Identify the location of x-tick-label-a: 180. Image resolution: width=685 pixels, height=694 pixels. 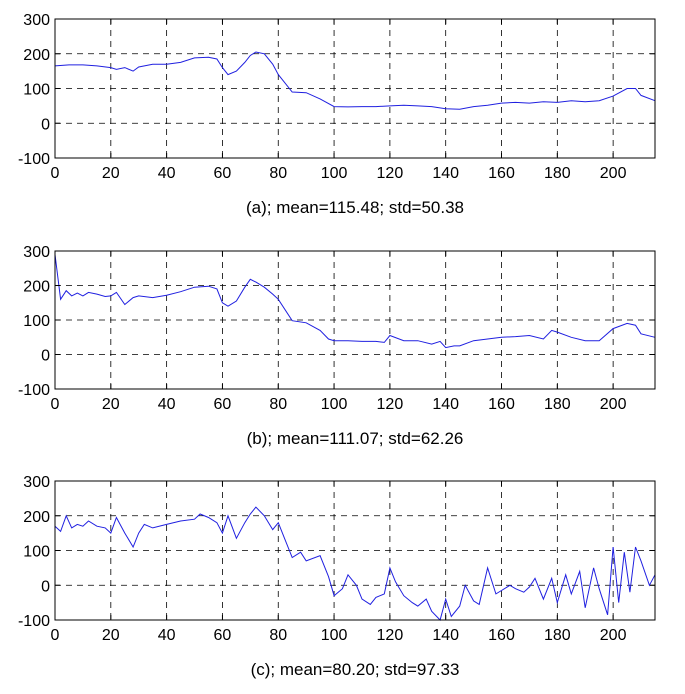
(557, 173).